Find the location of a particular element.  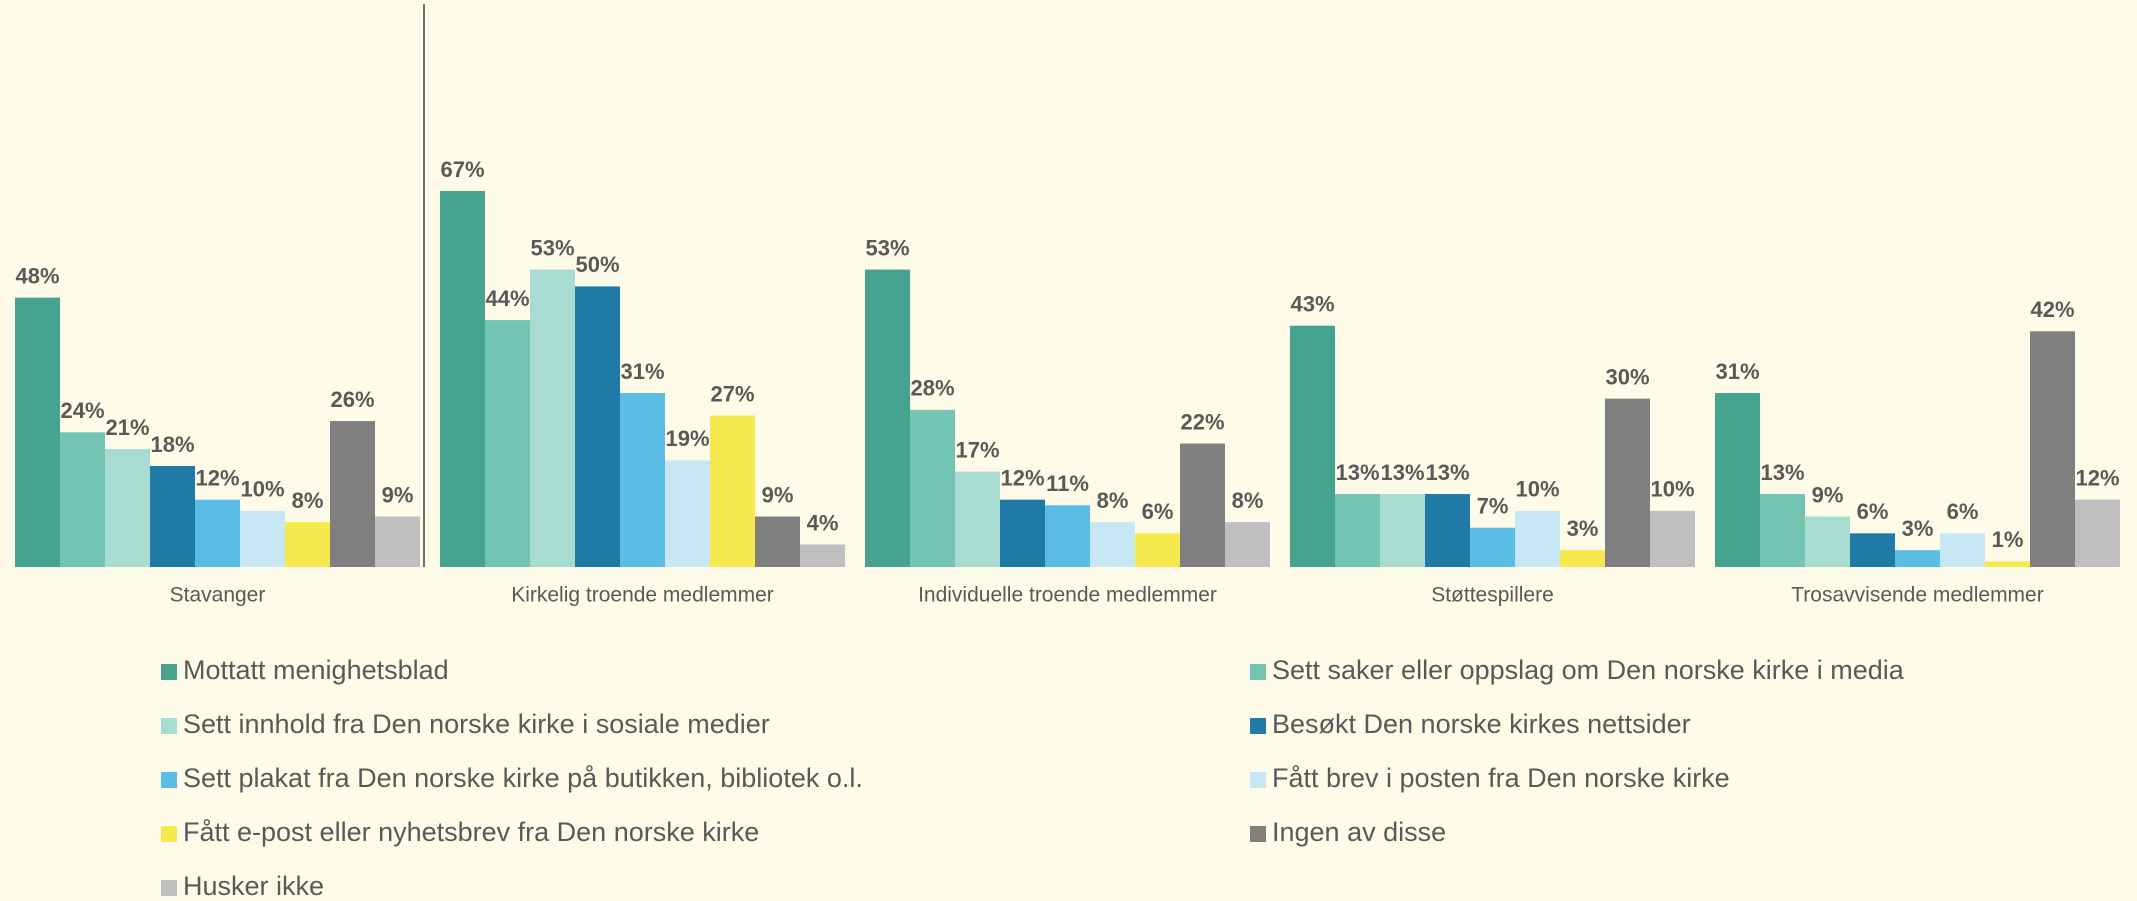

value-label: 1% is located at coordinates (2008, 539).